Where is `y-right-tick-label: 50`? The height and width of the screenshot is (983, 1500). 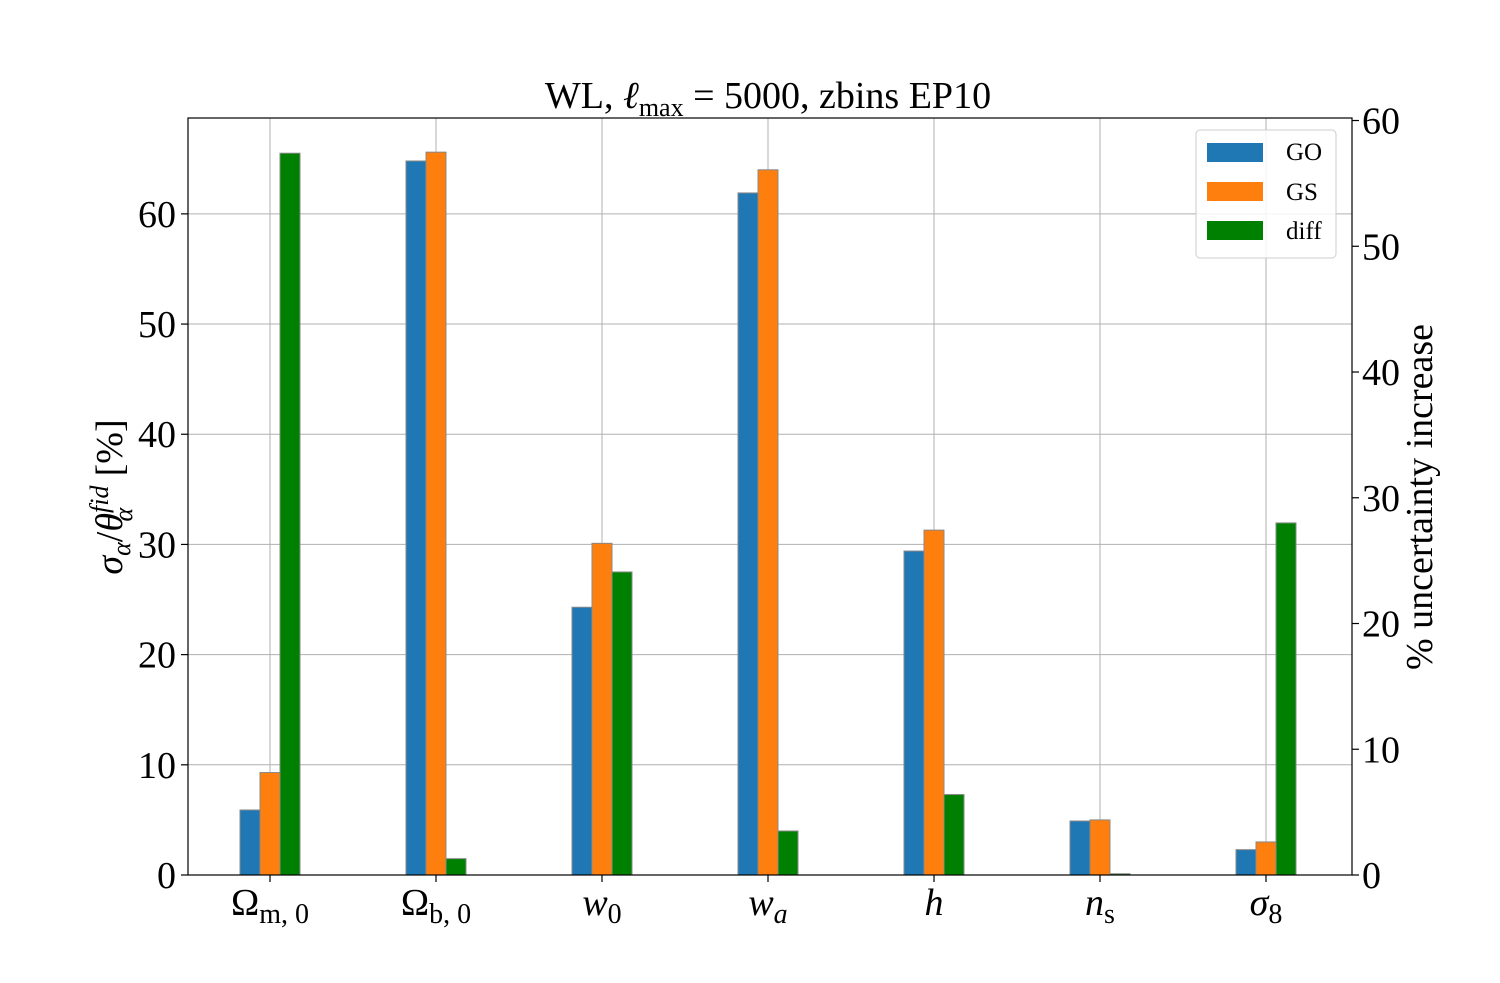 y-right-tick-label: 50 is located at coordinates (1381, 247).